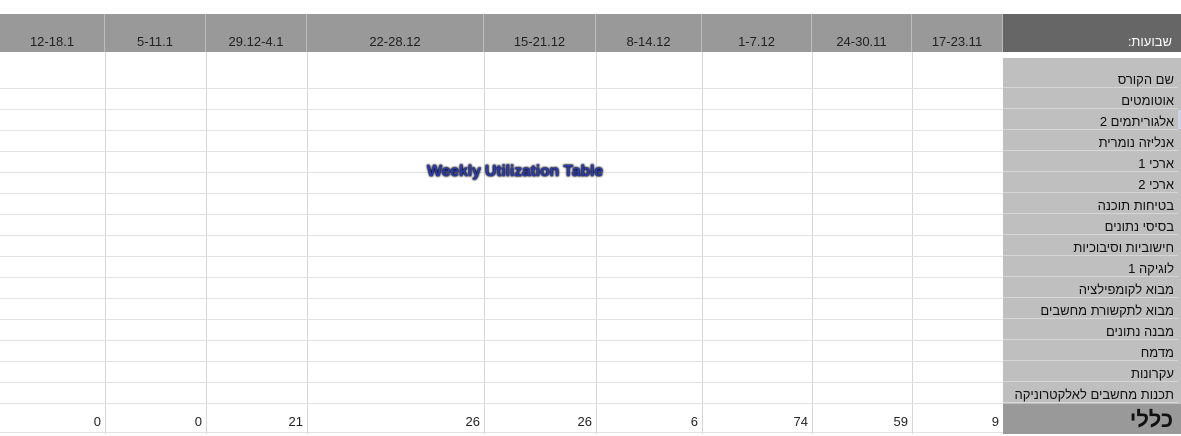 This screenshot has height=436, width=1181. What do you see at coordinates (1147, 100) in the screenshot?
I see `course-label: אוטומטים` at bounding box center [1147, 100].